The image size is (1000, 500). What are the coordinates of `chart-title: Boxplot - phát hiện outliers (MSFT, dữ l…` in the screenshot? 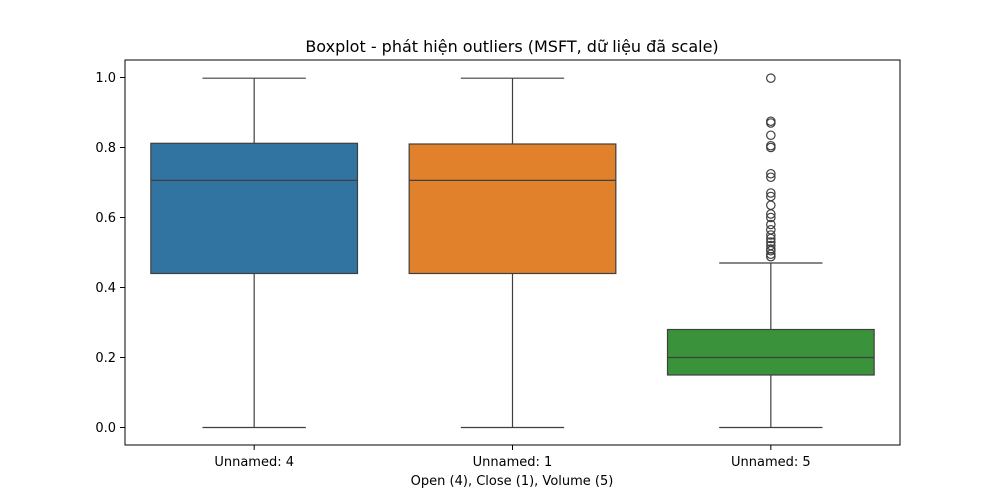 It's located at (511, 46).